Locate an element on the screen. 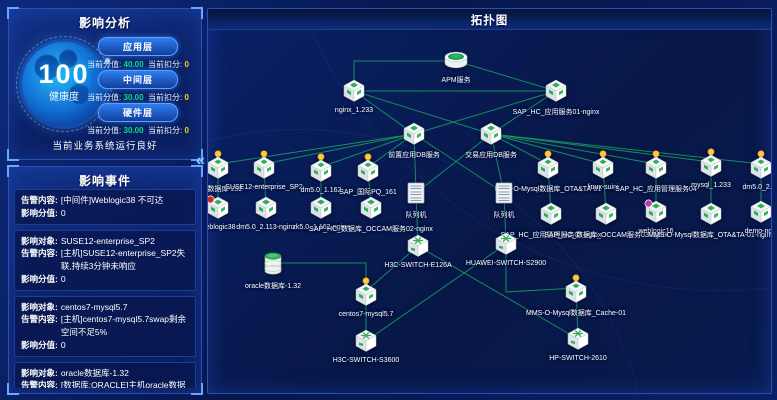  topo-node-label: 队列机 is located at coordinates (504, 215).